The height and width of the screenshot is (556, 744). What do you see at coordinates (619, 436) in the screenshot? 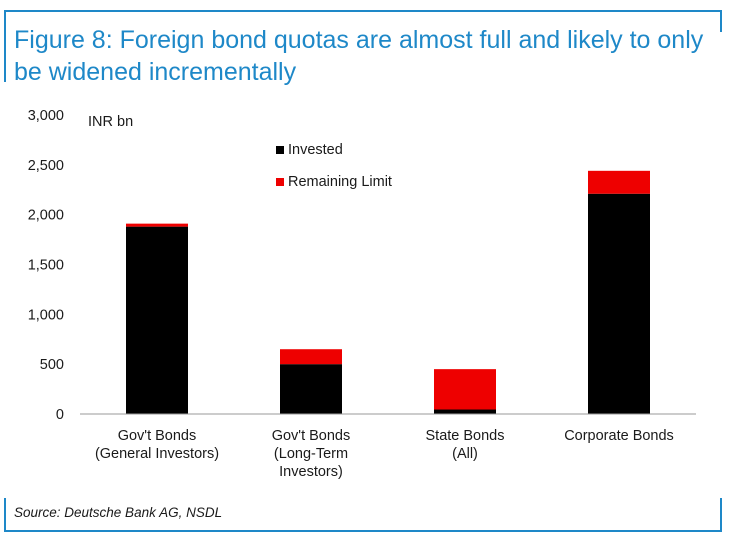
I see `x-category-label: Corporate Bonds` at bounding box center [619, 436].